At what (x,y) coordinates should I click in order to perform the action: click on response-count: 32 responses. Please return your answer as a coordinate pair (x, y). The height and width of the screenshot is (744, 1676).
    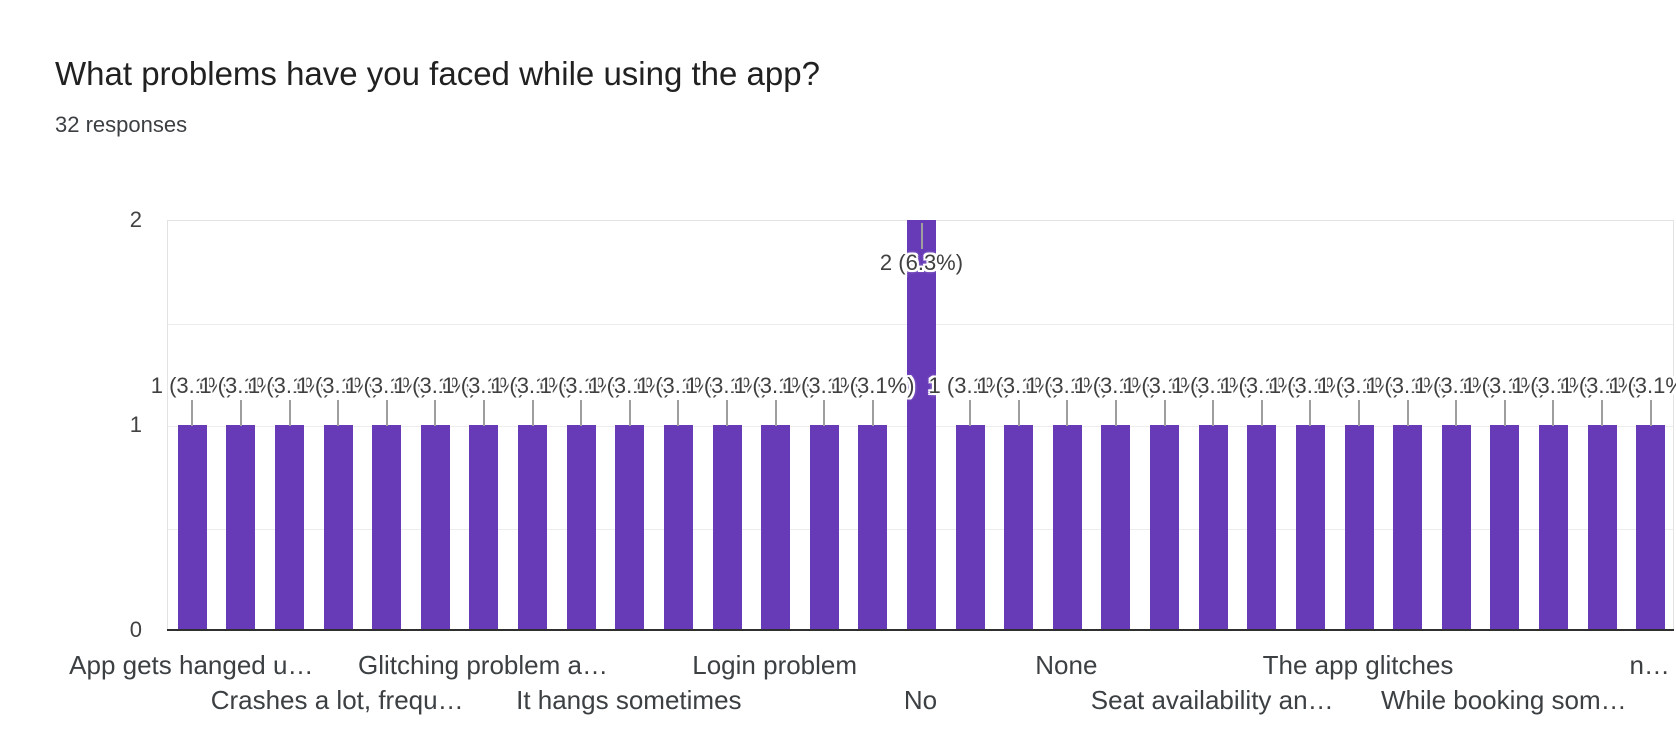
    Looking at the image, I should click on (121, 124).